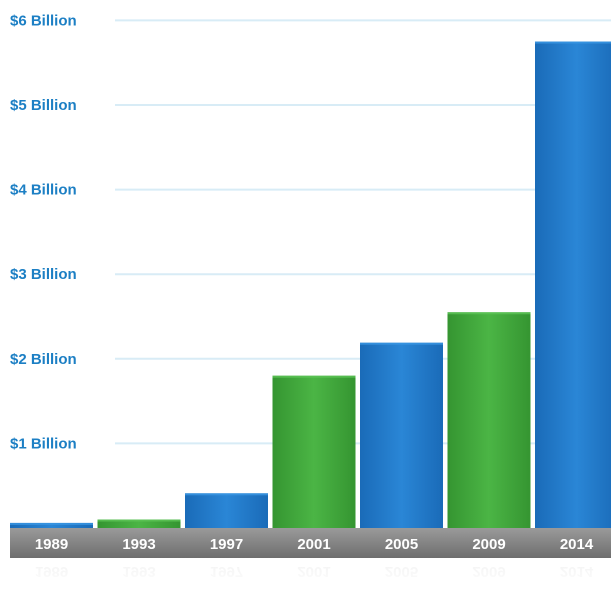 Image resolution: width=611 pixels, height=590 pixels. What do you see at coordinates (489, 420) in the screenshot?
I see `bar-2009` at bounding box center [489, 420].